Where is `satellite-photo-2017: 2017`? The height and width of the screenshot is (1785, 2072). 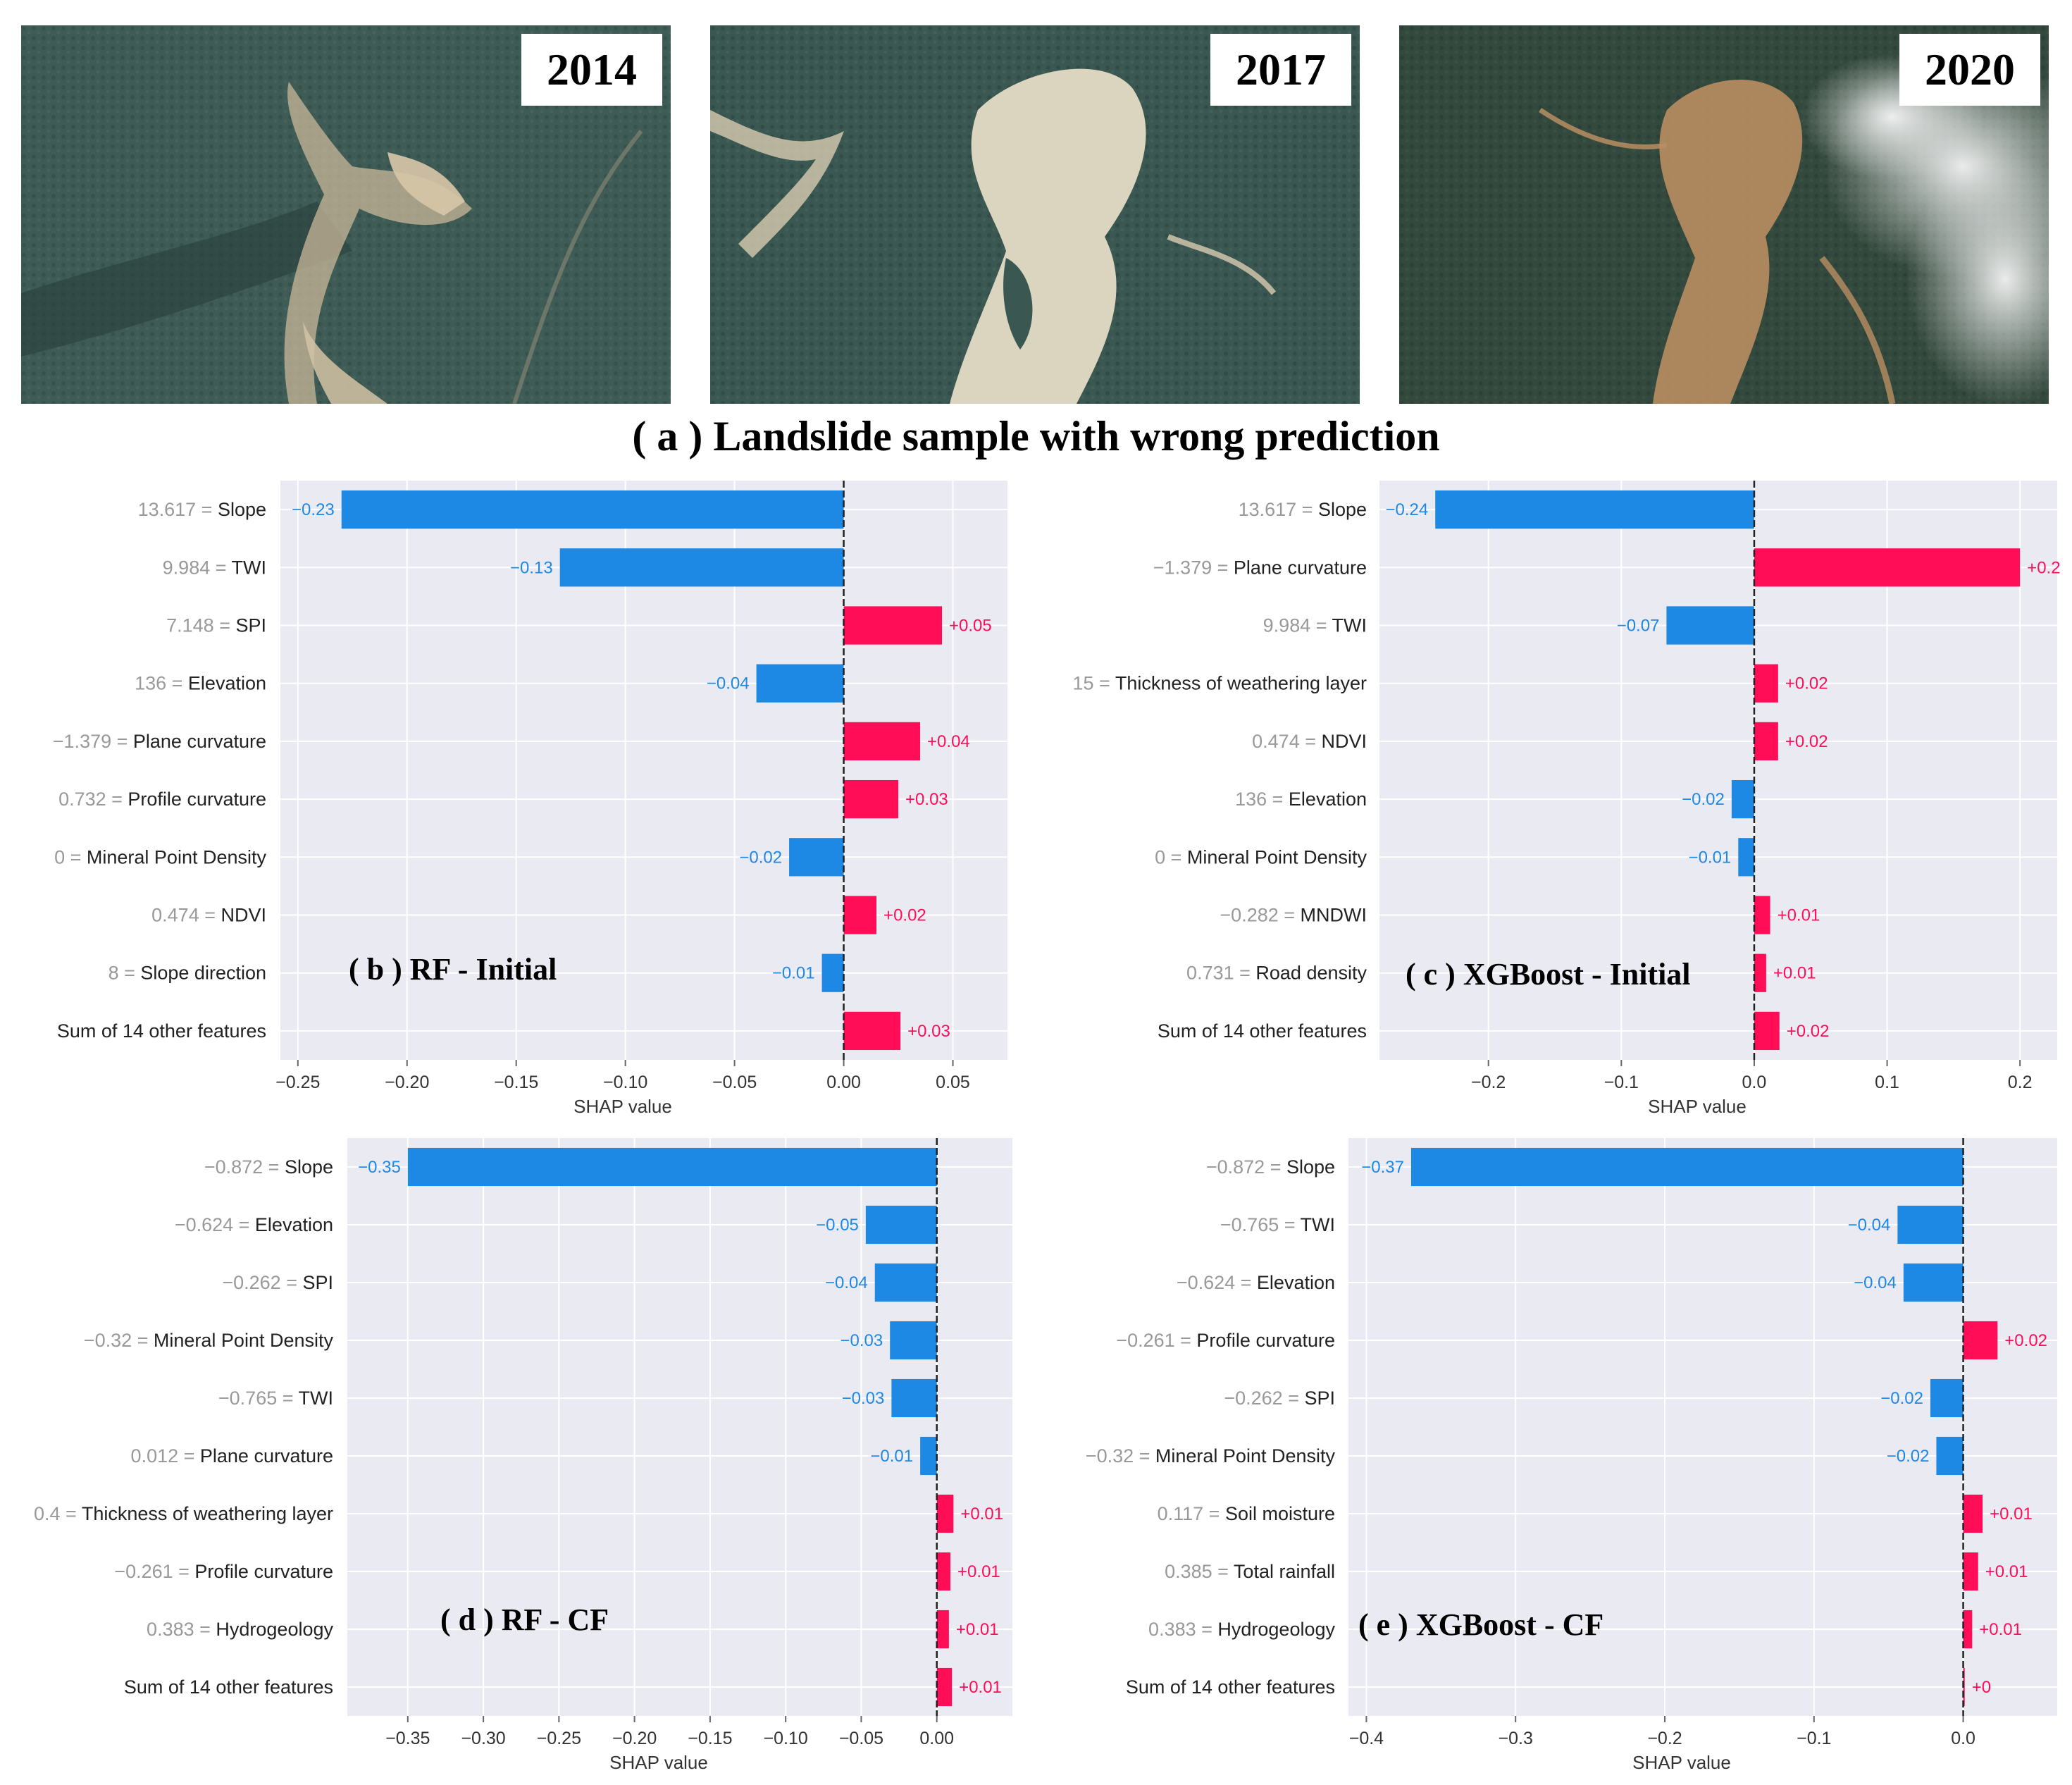 satellite-photo-2017: 2017 is located at coordinates (1035, 214).